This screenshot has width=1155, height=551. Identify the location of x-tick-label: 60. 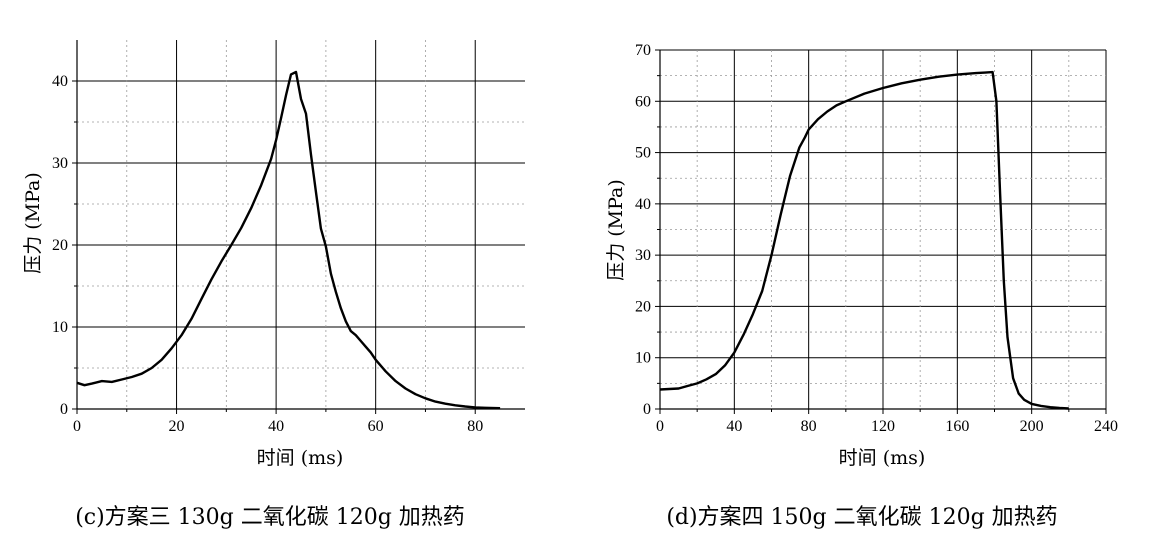
(376, 426).